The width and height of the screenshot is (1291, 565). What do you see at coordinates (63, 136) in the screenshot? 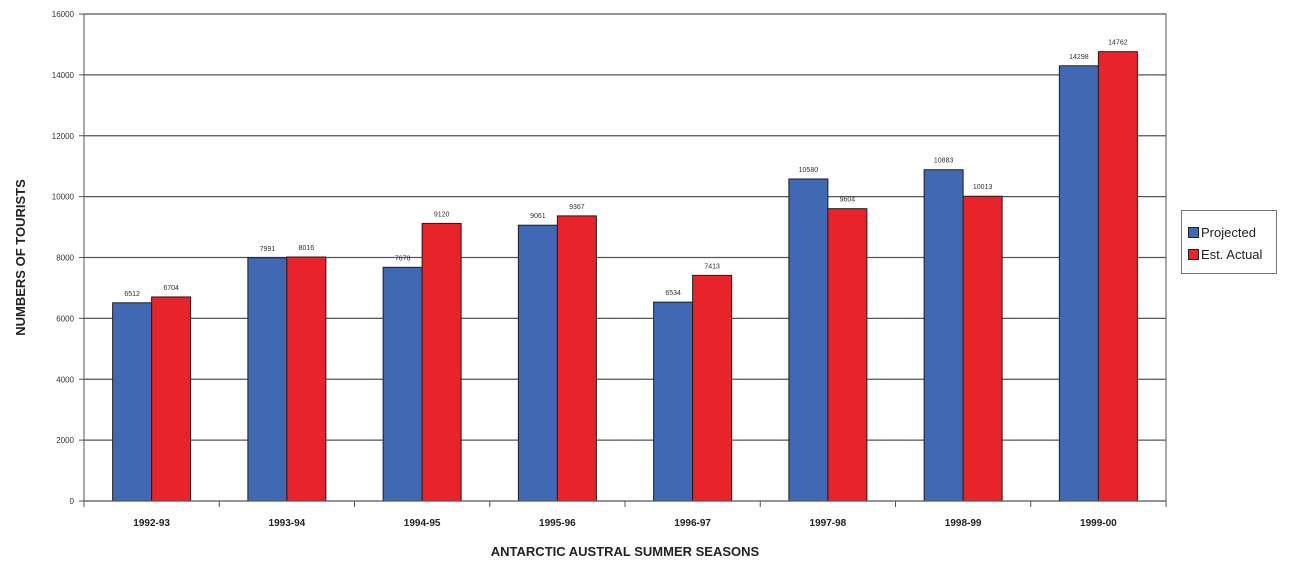
I see `y-tick-label: 12000` at bounding box center [63, 136].